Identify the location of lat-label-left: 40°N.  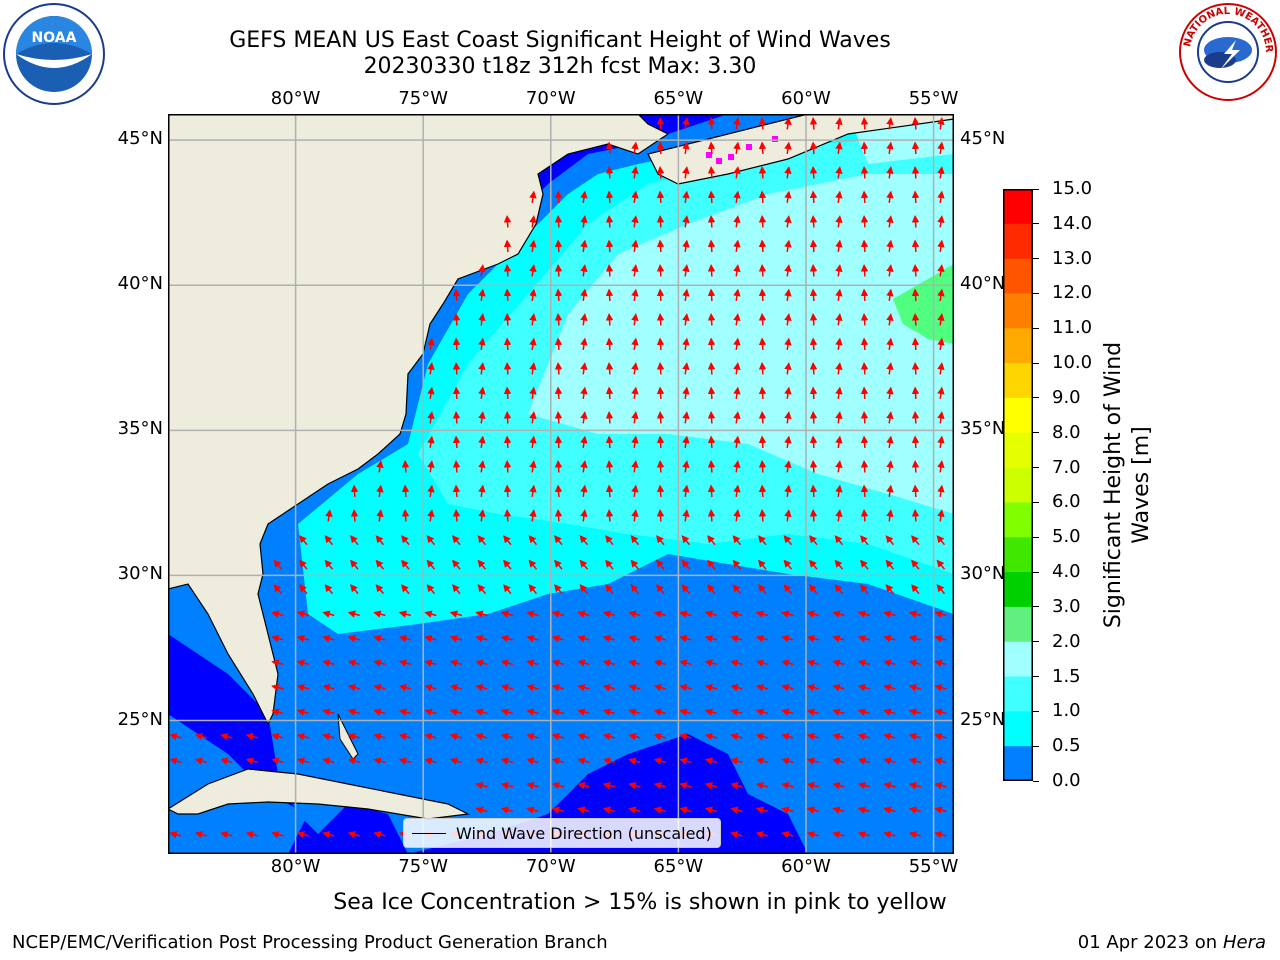
(140, 284).